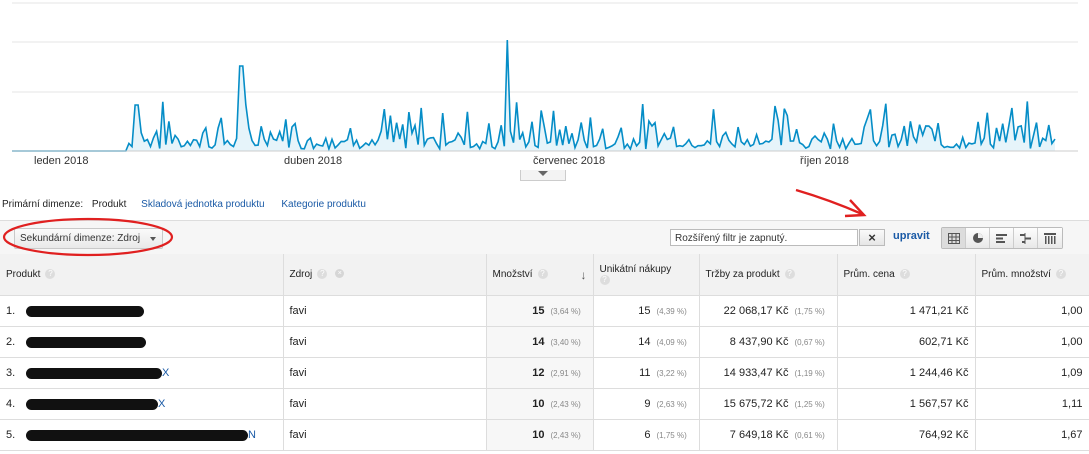 Image resolution: width=1089 pixels, height=454 pixels. Describe the element at coordinates (565, 373) in the screenshot. I see `quantity-percent: (2,91 %)` at that location.